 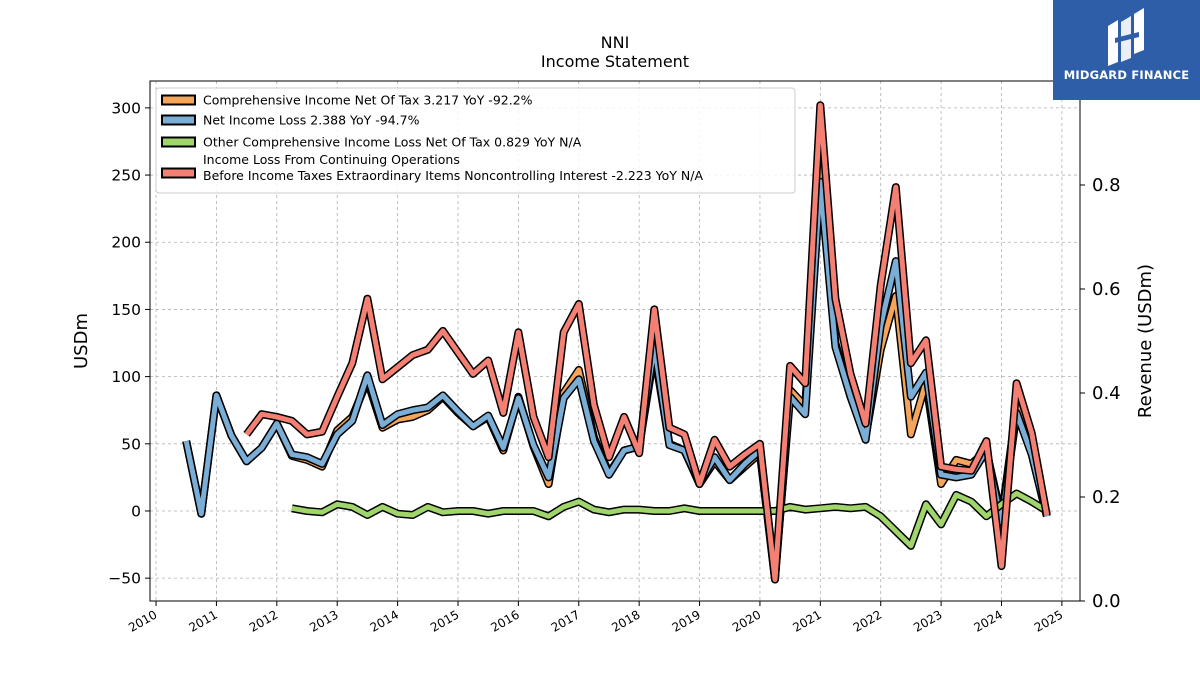 I want to click on legend-entry-1: Net Income Loss 2.388 YoY -94.7%, so click(x=311, y=120).